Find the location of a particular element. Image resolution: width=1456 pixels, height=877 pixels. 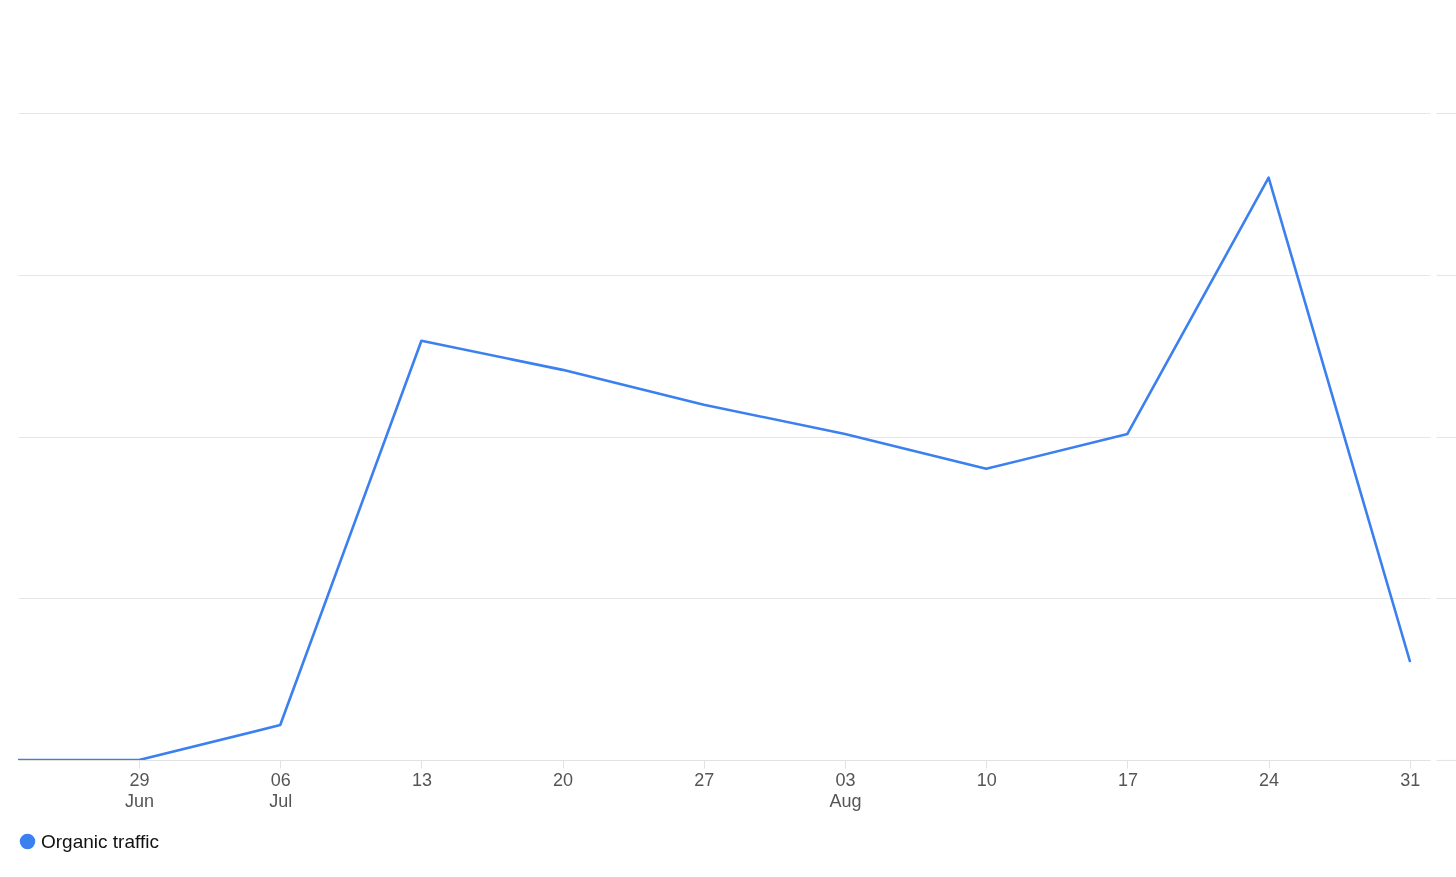

x-tick-label: 17 is located at coordinates (1127, 779).